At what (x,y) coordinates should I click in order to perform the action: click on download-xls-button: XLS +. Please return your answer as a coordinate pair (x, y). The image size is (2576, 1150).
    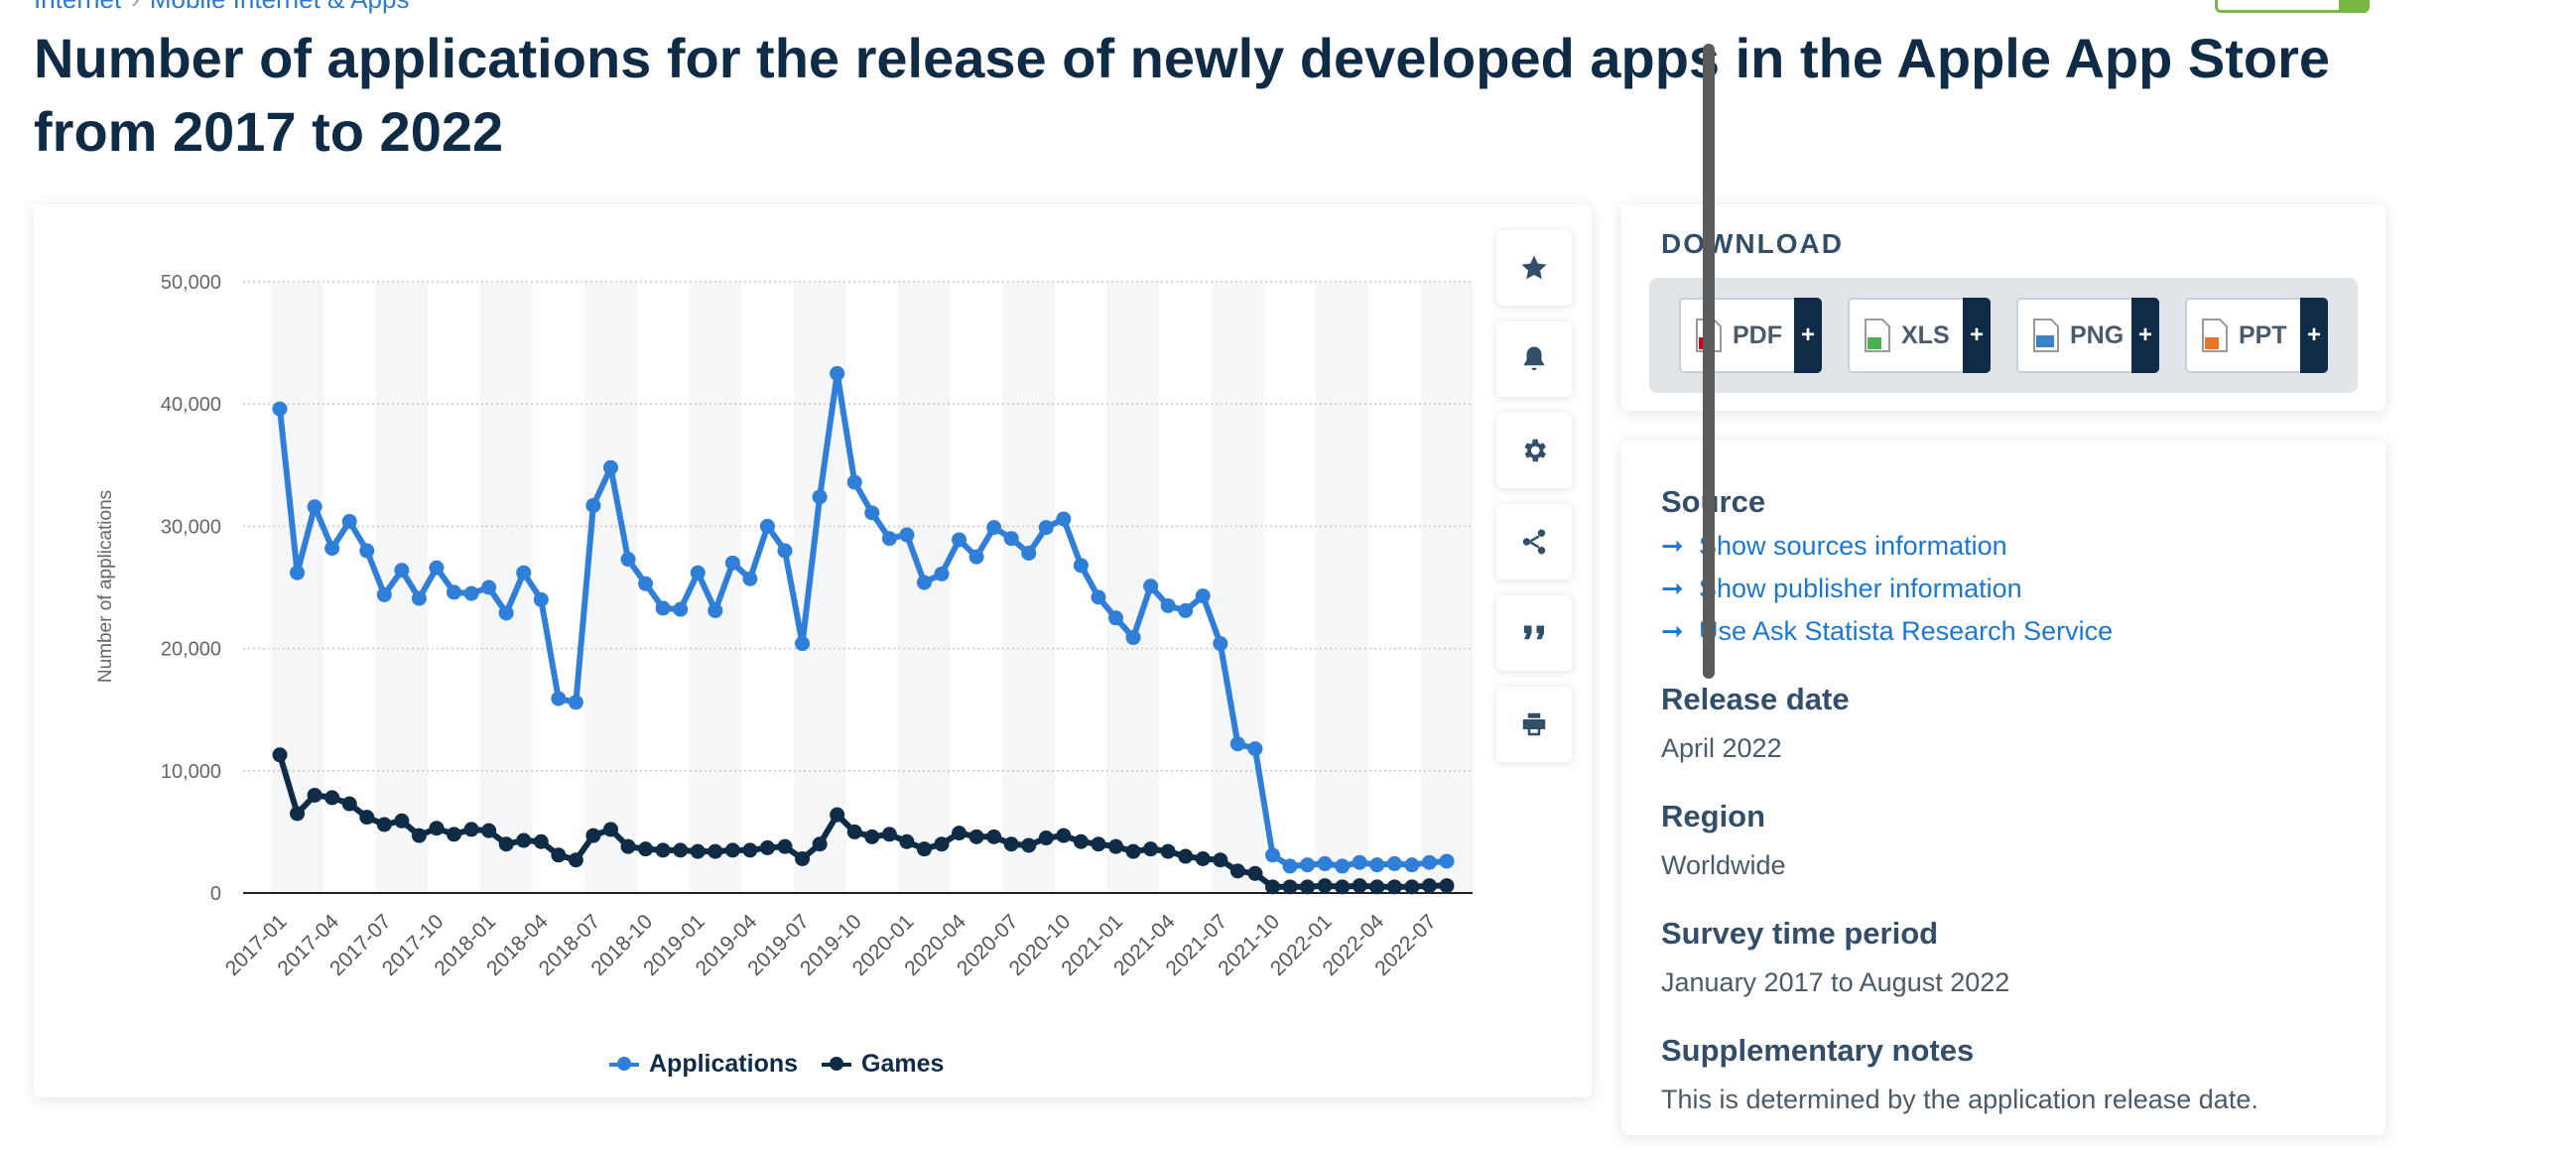
    Looking at the image, I should click on (1920, 335).